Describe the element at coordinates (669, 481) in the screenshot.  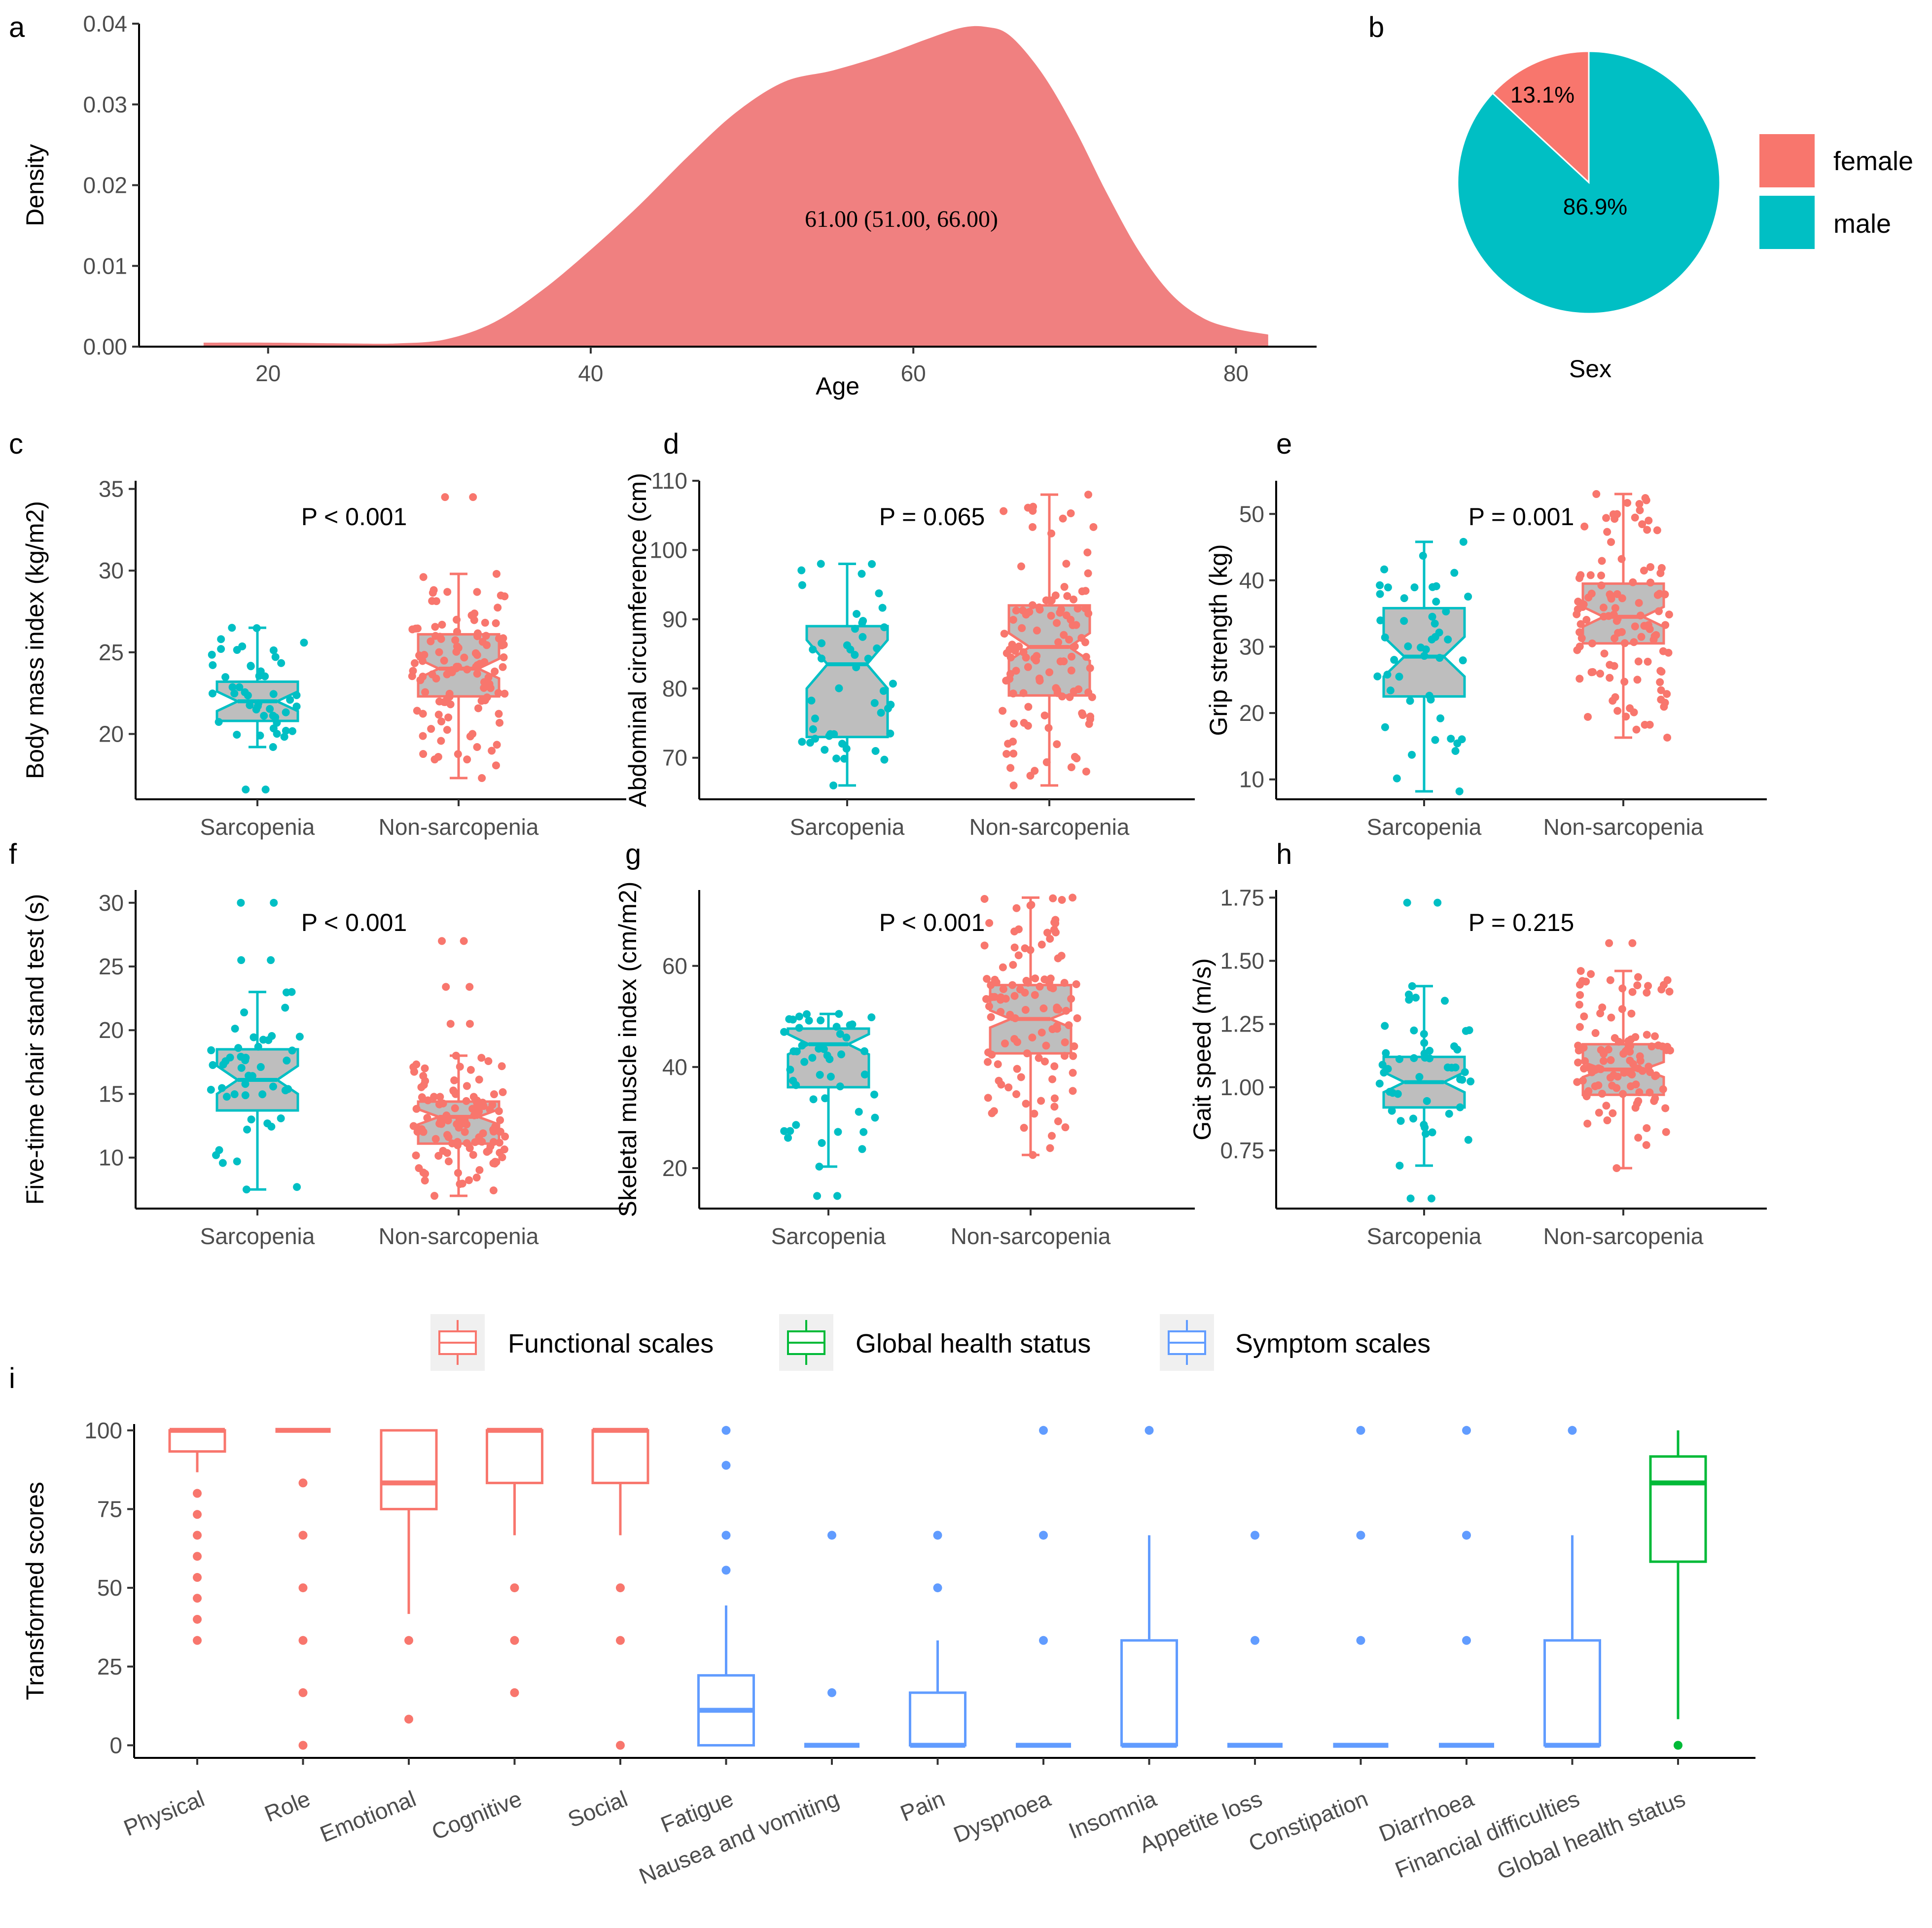
I see `panel-d-y-tick-label: 110` at that location.